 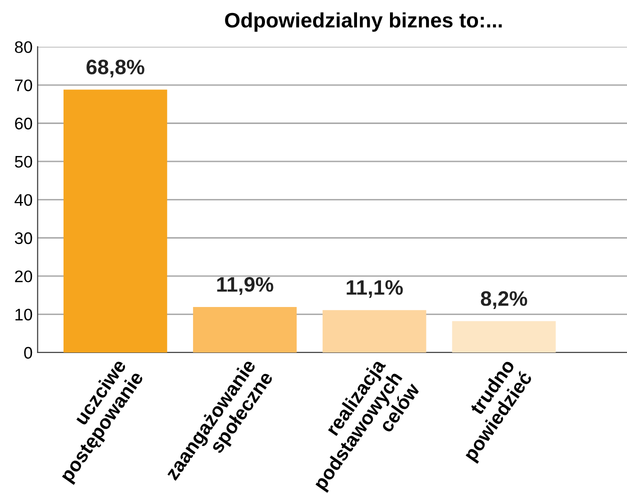 I want to click on y-tick-label: 60, so click(x=23, y=124).